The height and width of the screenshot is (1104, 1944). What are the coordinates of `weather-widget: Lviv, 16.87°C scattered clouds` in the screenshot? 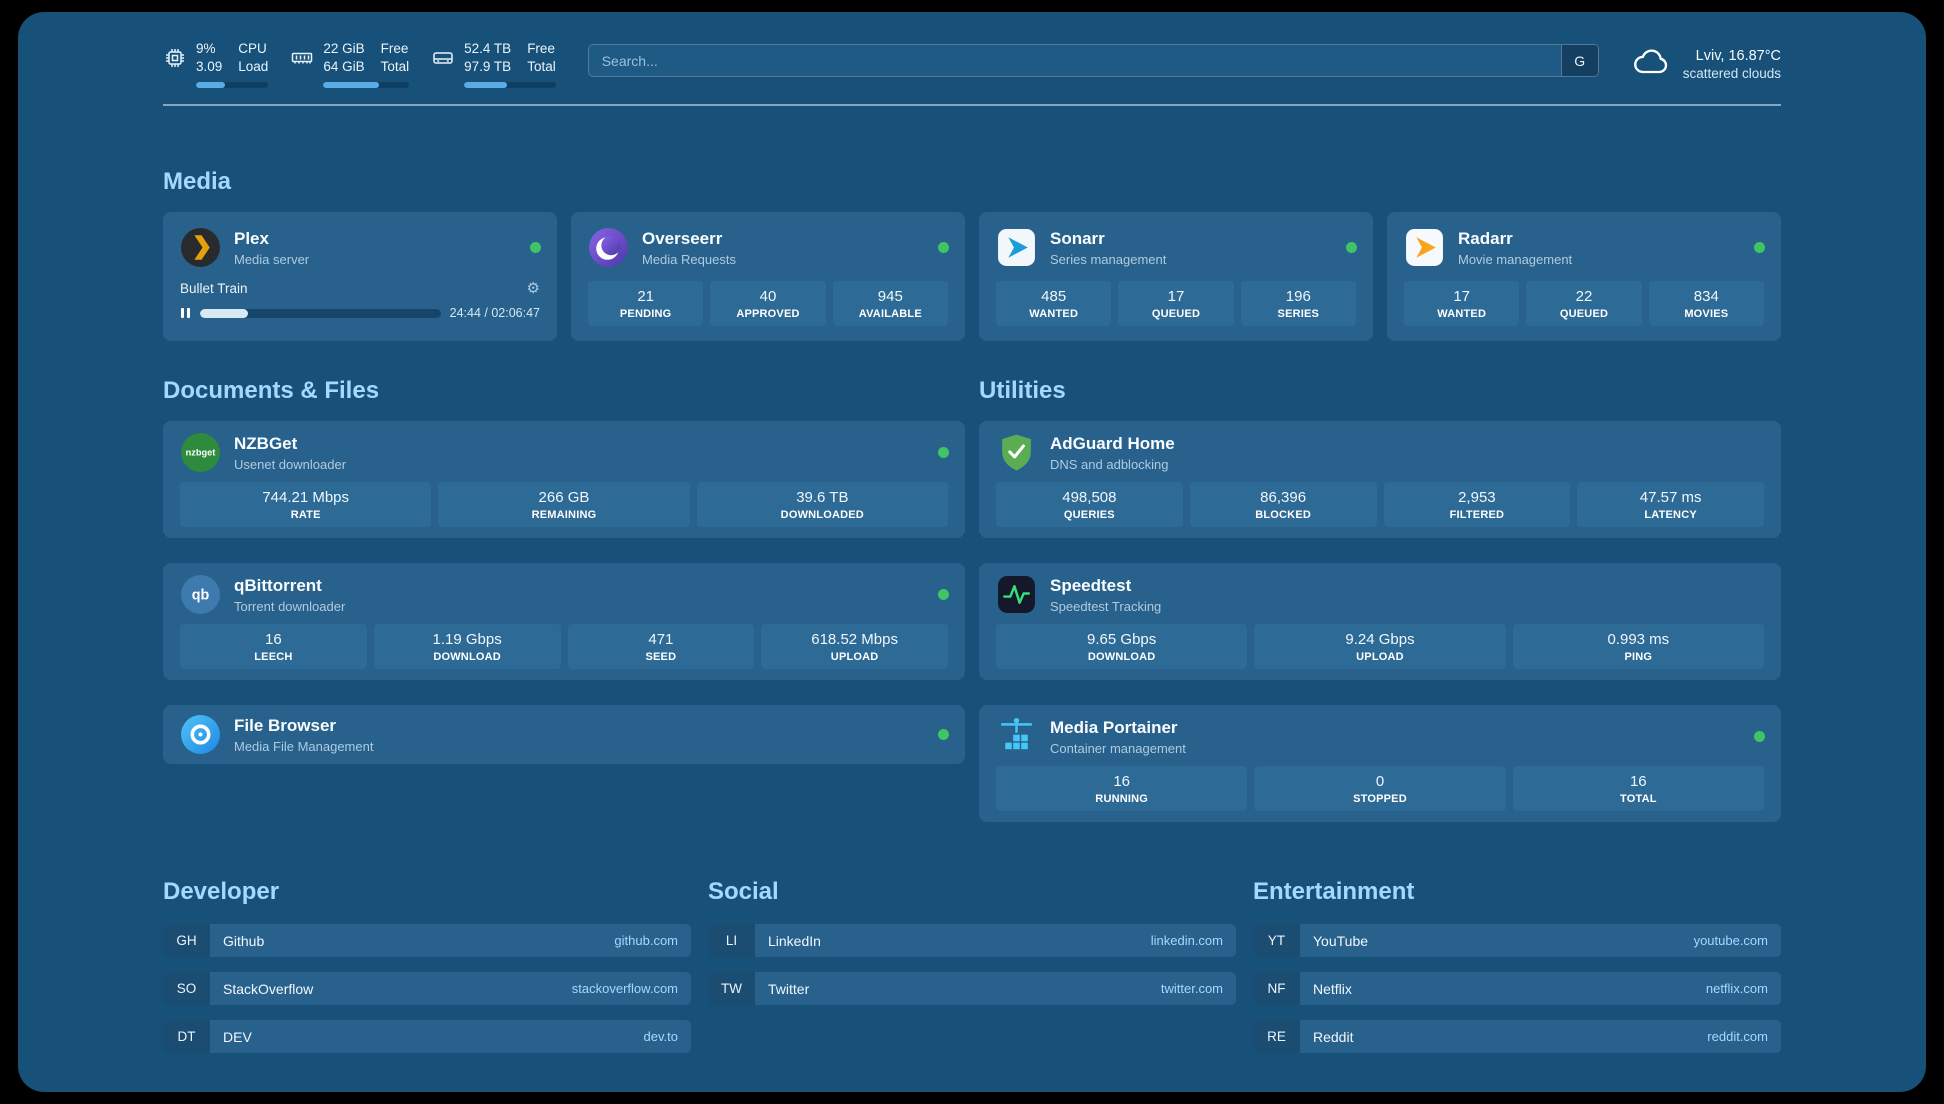 It's located at (1706, 64).